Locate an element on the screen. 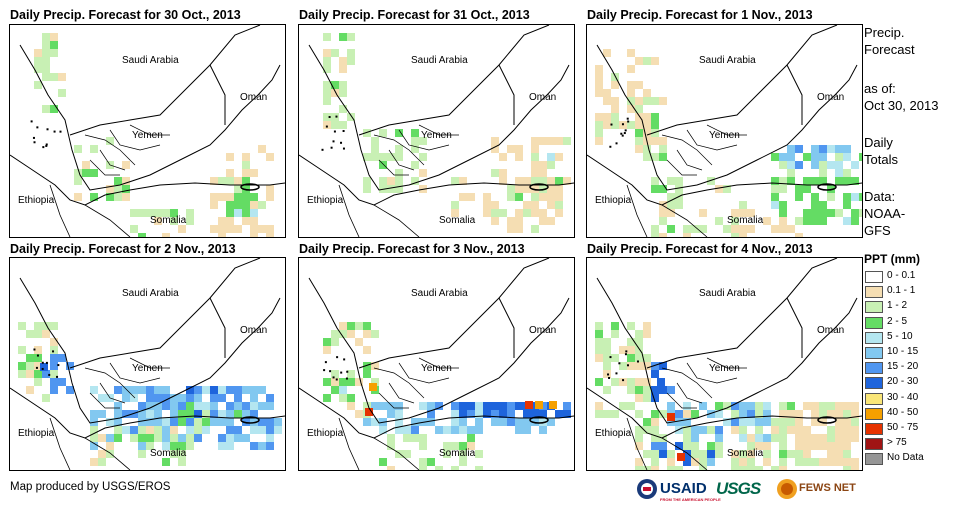 This screenshot has width=967, height=511. panel-title-3: Daily Precip. Forecast for 1 Nov., 2013 is located at coordinates (700, 15).